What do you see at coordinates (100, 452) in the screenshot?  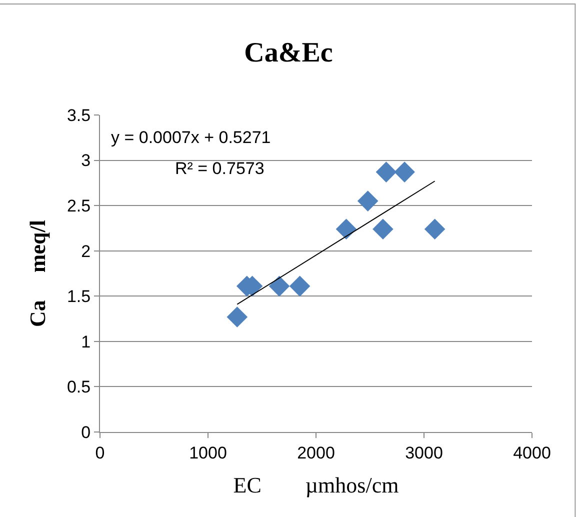 I see `x-tick-label: 0` at bounding box center [100, 452].